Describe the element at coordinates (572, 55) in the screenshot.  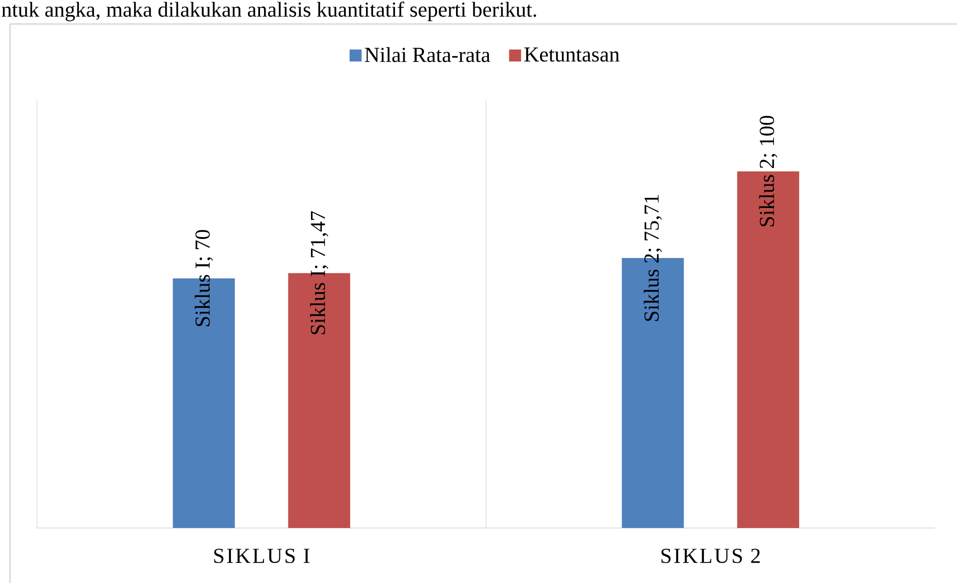
I see `legend-label: Ketuntasan` at that location.